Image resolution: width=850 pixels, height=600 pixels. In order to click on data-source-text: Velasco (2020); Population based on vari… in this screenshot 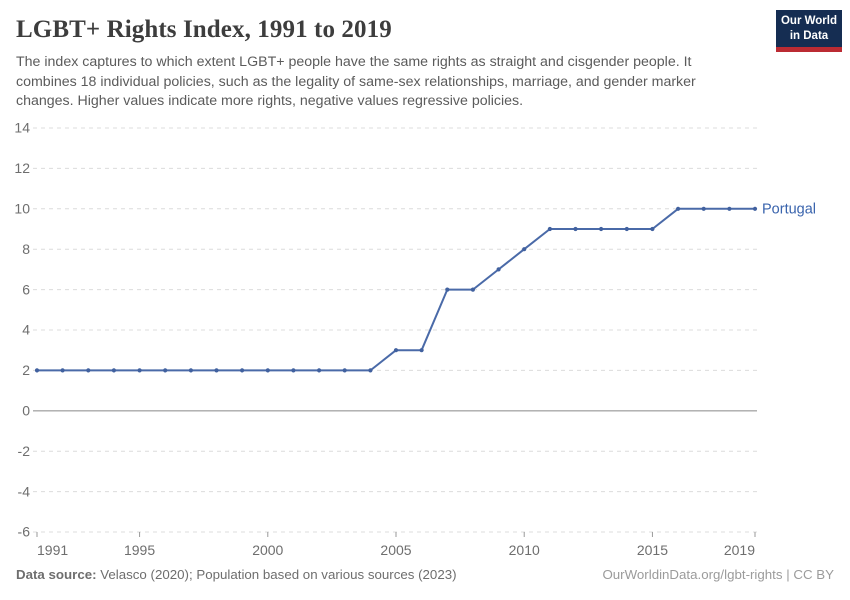, I will do `click(276, 574)`.